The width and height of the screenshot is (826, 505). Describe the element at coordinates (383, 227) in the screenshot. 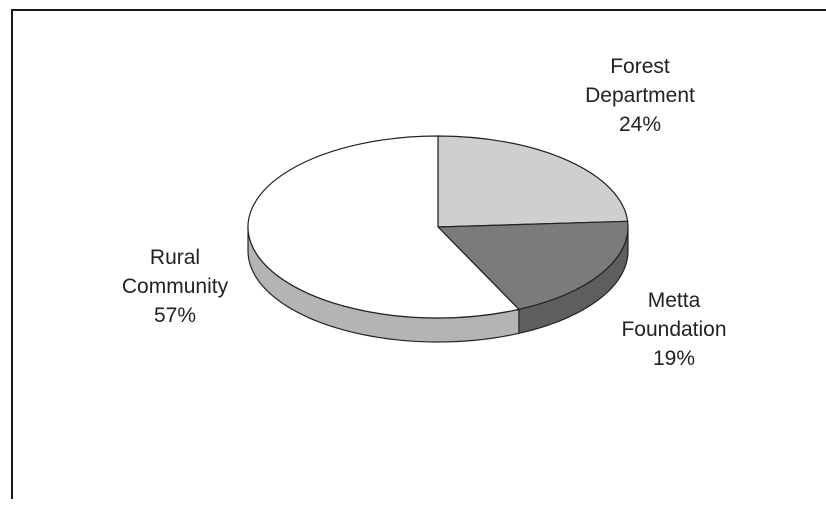

I see `pie-slice-rural-community` at that location.